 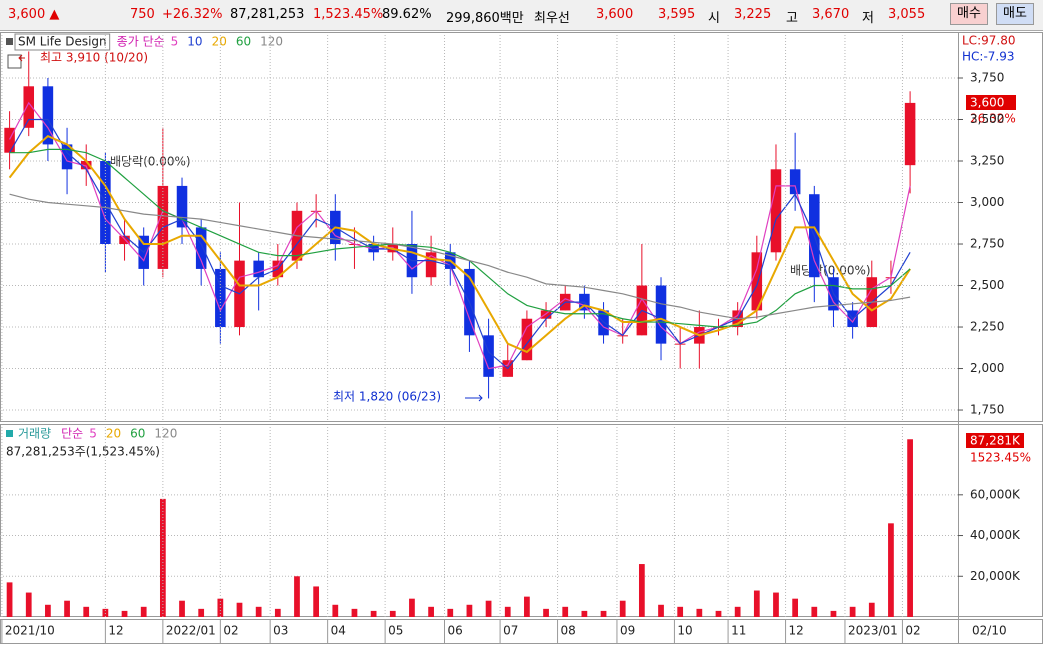 I want to click on x-tick-label: 04, so click(x=338, y=631).